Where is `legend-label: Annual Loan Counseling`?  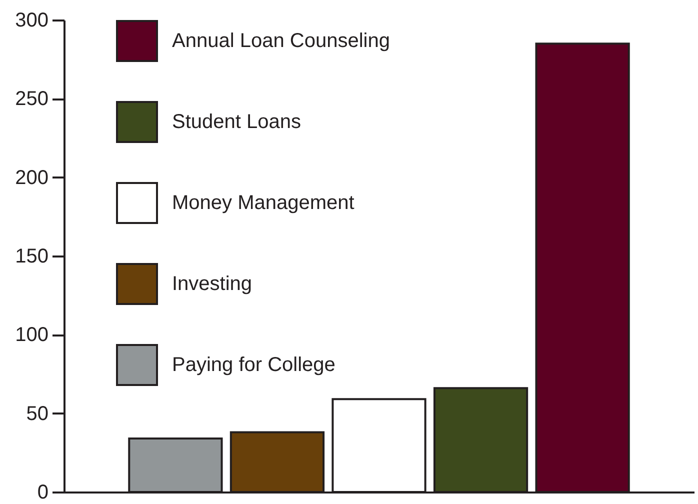
legend-label: Annual Loan Counseling is located at coordinates (281, 41).